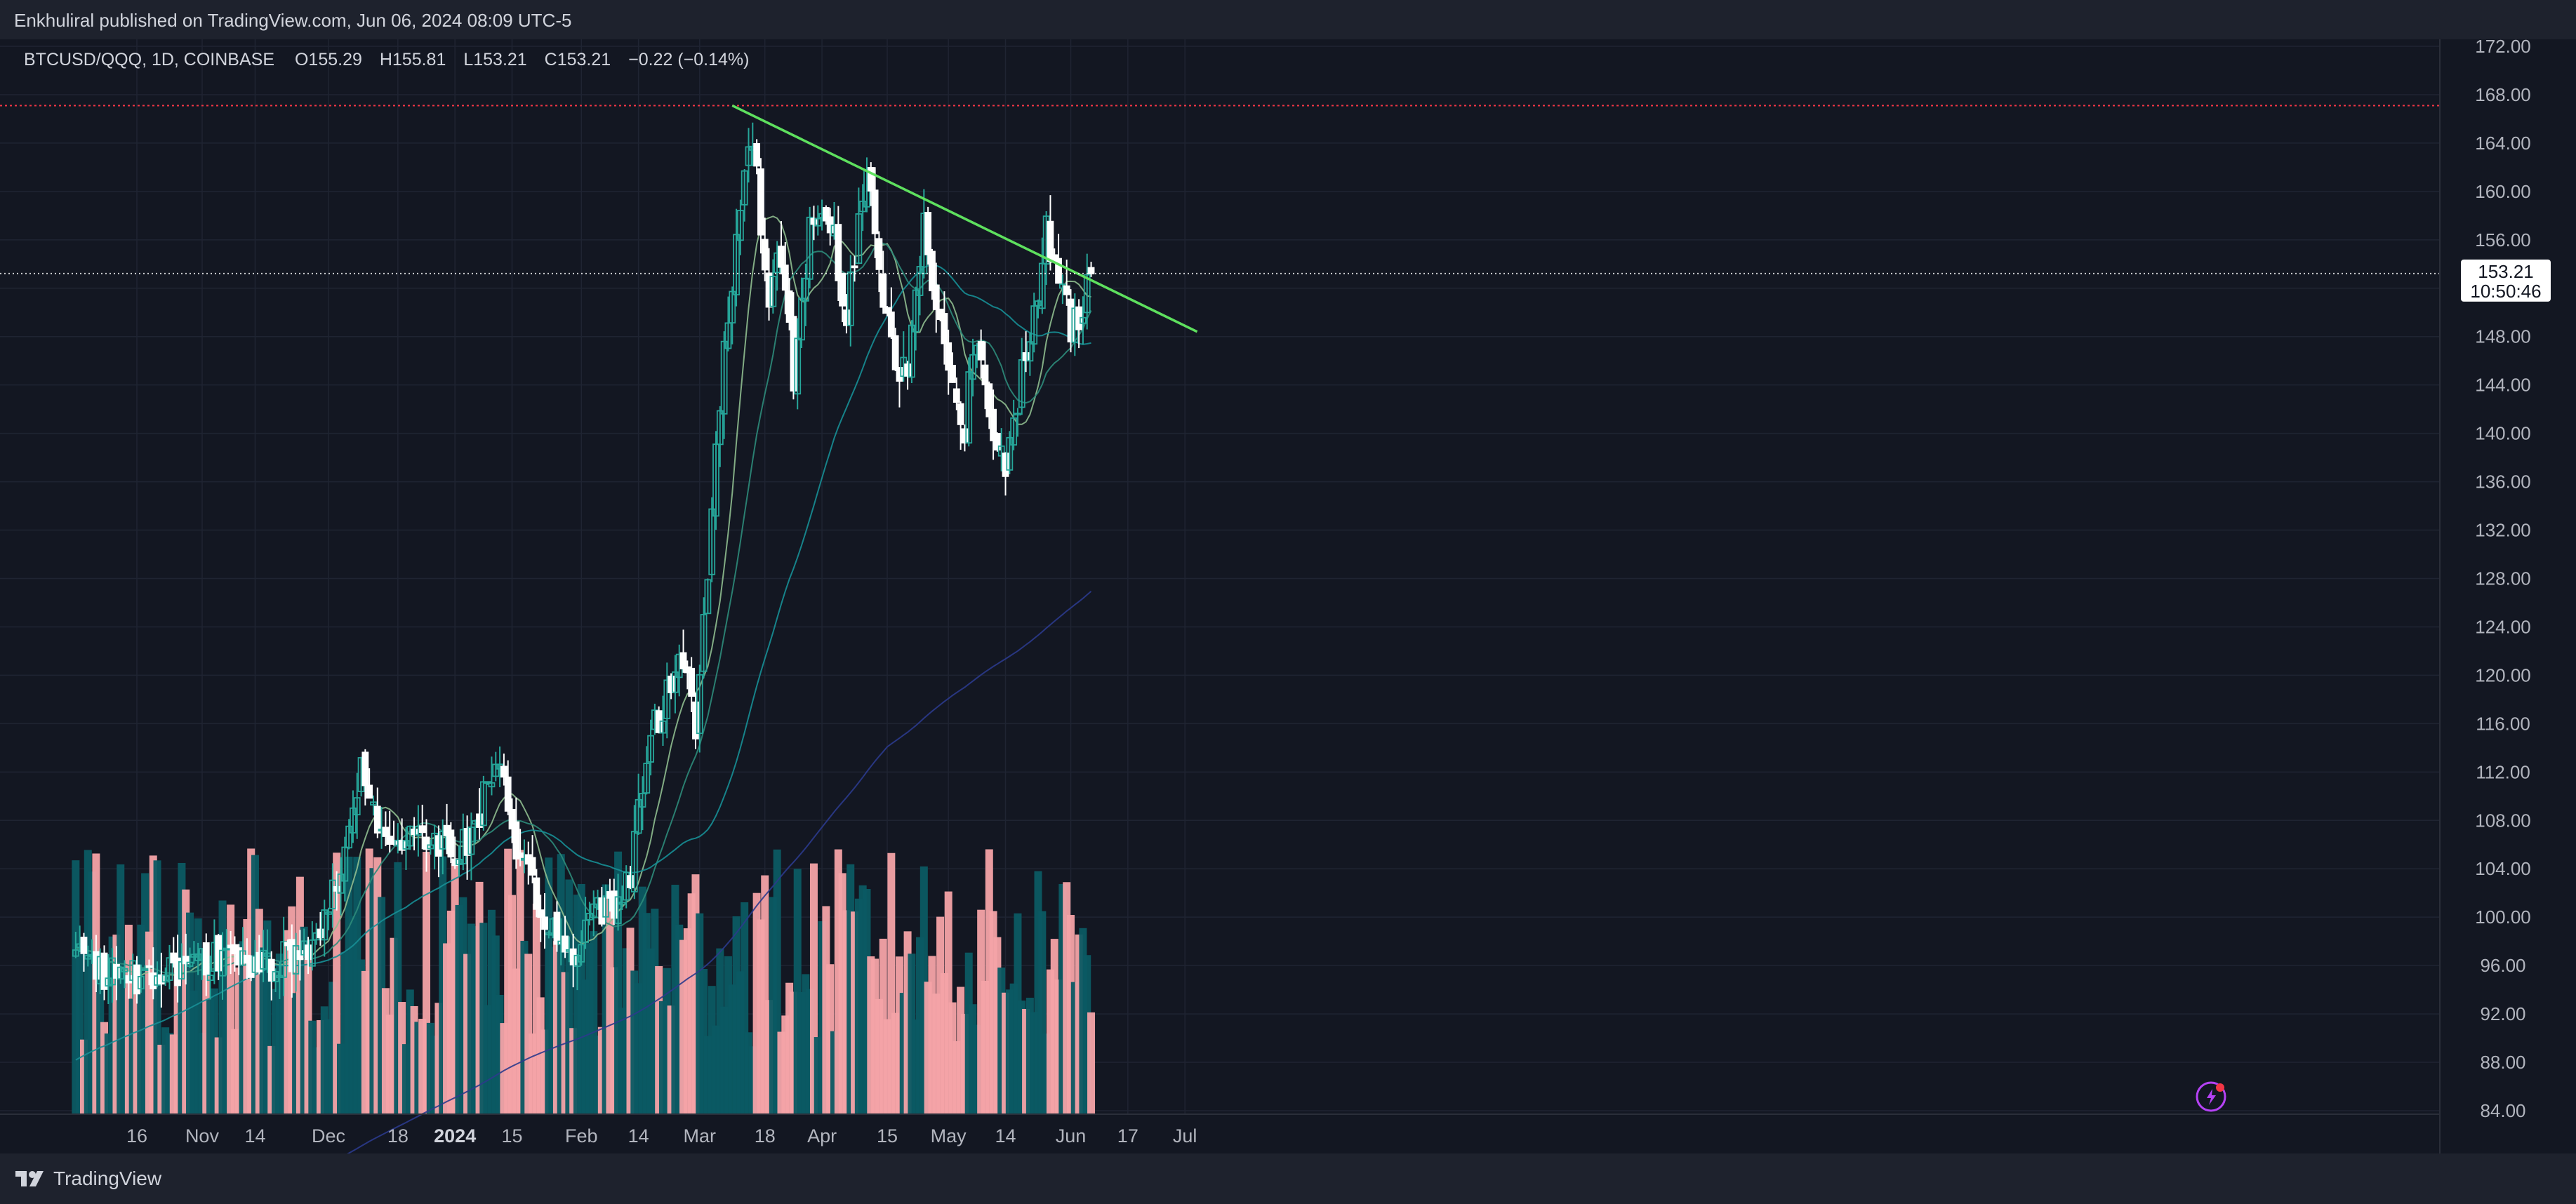 Image resolution: width=2576 pixels, height=1204 pixels. Describe the element at coordinates (765, 1135) in the screenshot. I see `x-tick-label: 18` at that location.